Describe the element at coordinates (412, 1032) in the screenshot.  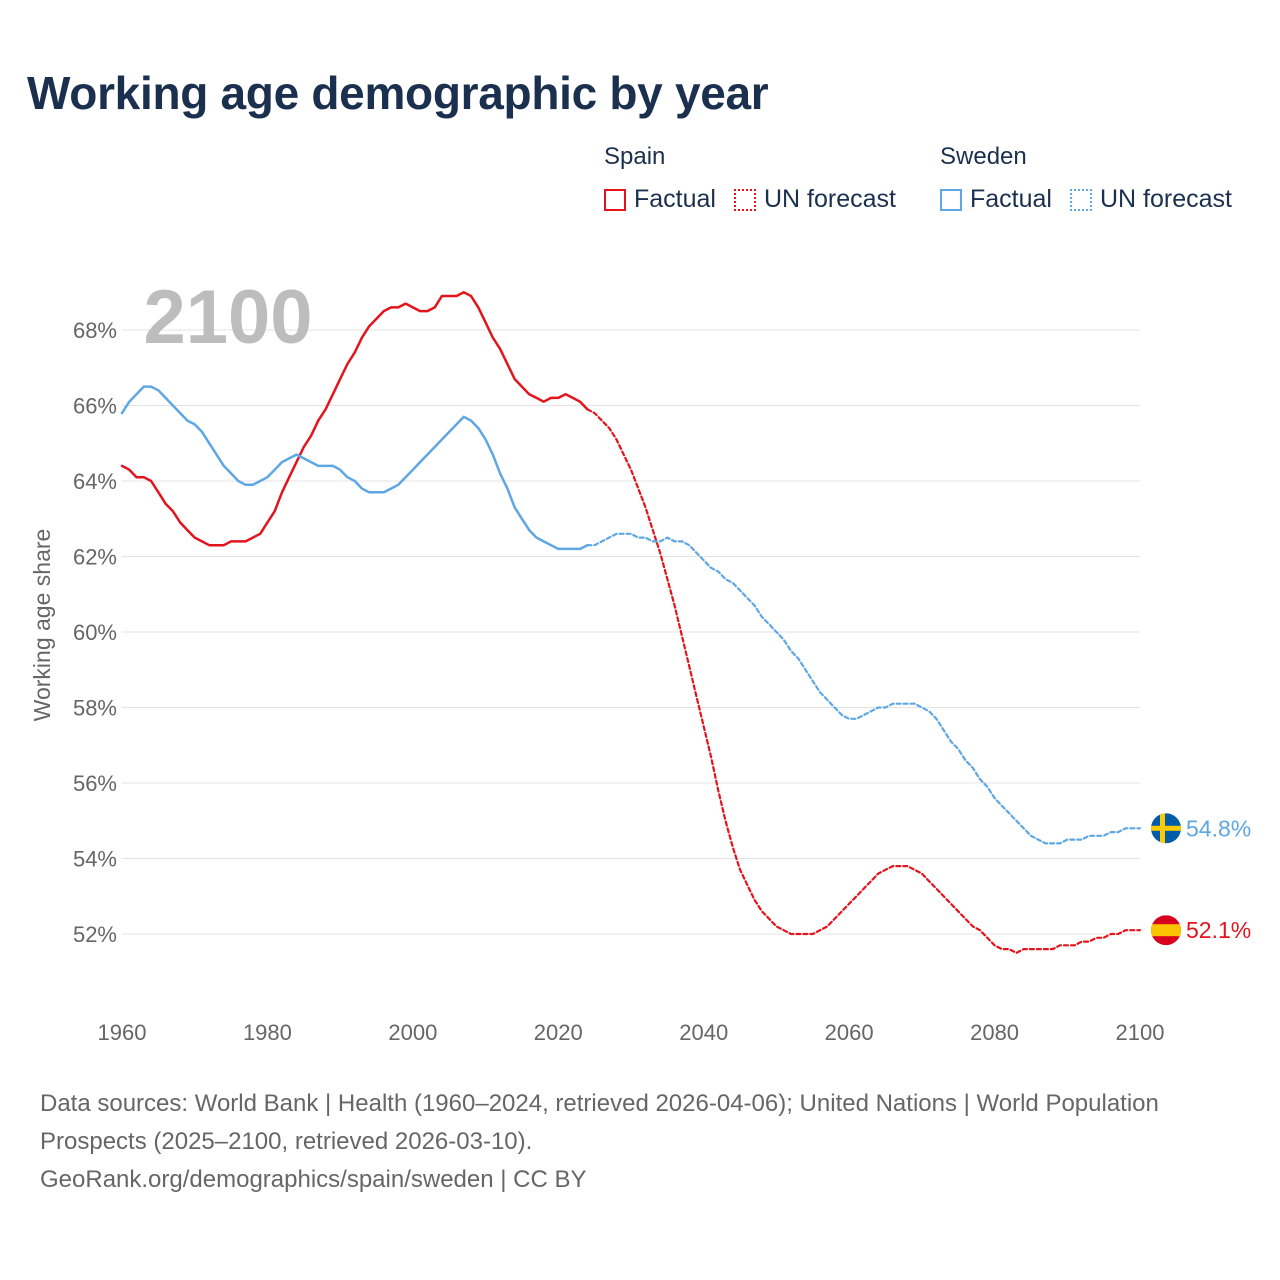
I see `x-tick-label: 2000` at that location.